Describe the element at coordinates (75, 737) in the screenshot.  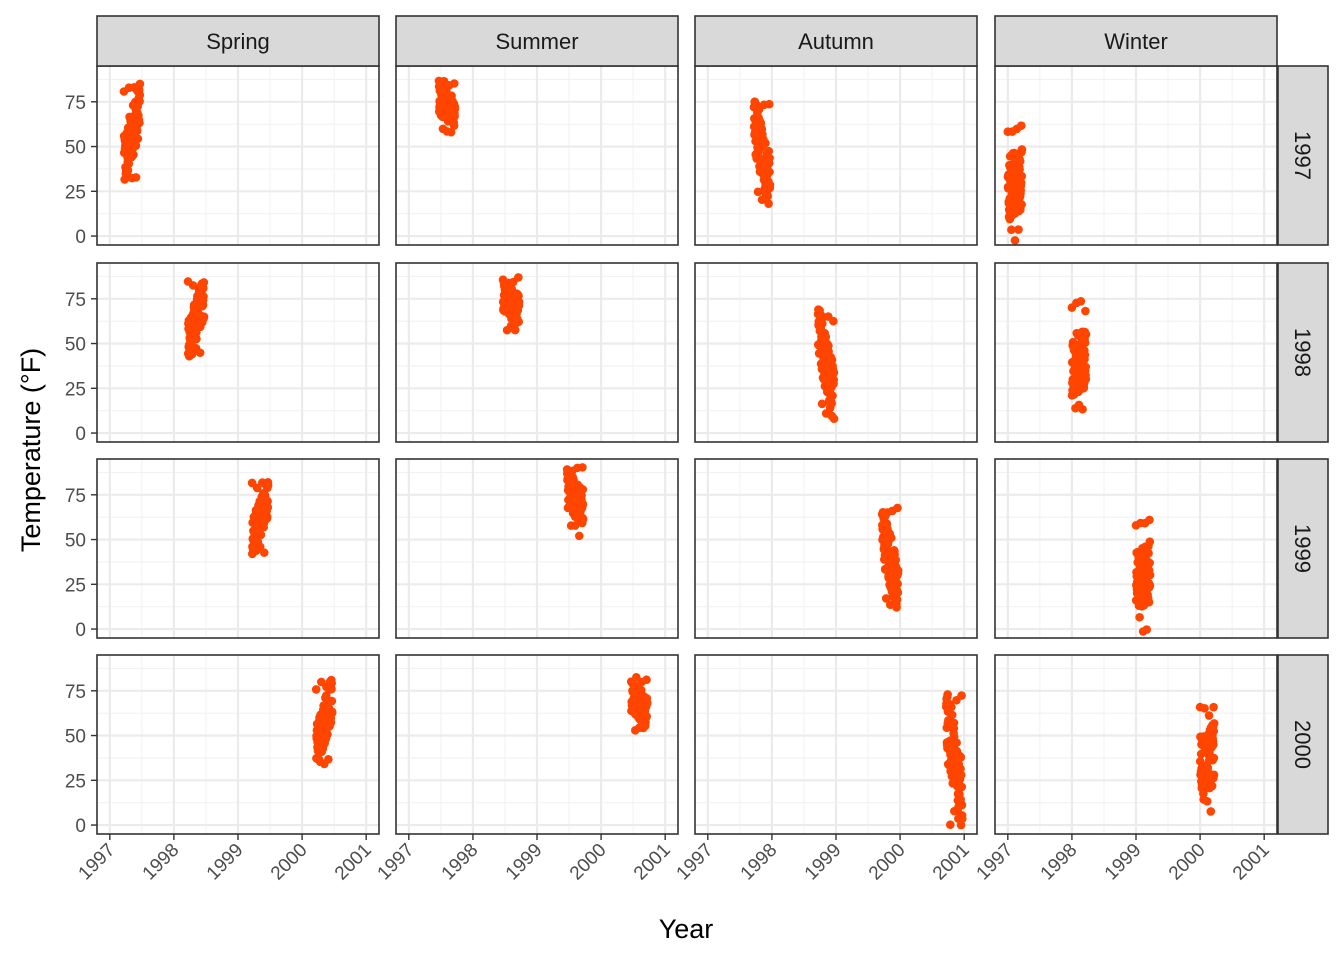
I see `y-tick-label: 50` at that location.